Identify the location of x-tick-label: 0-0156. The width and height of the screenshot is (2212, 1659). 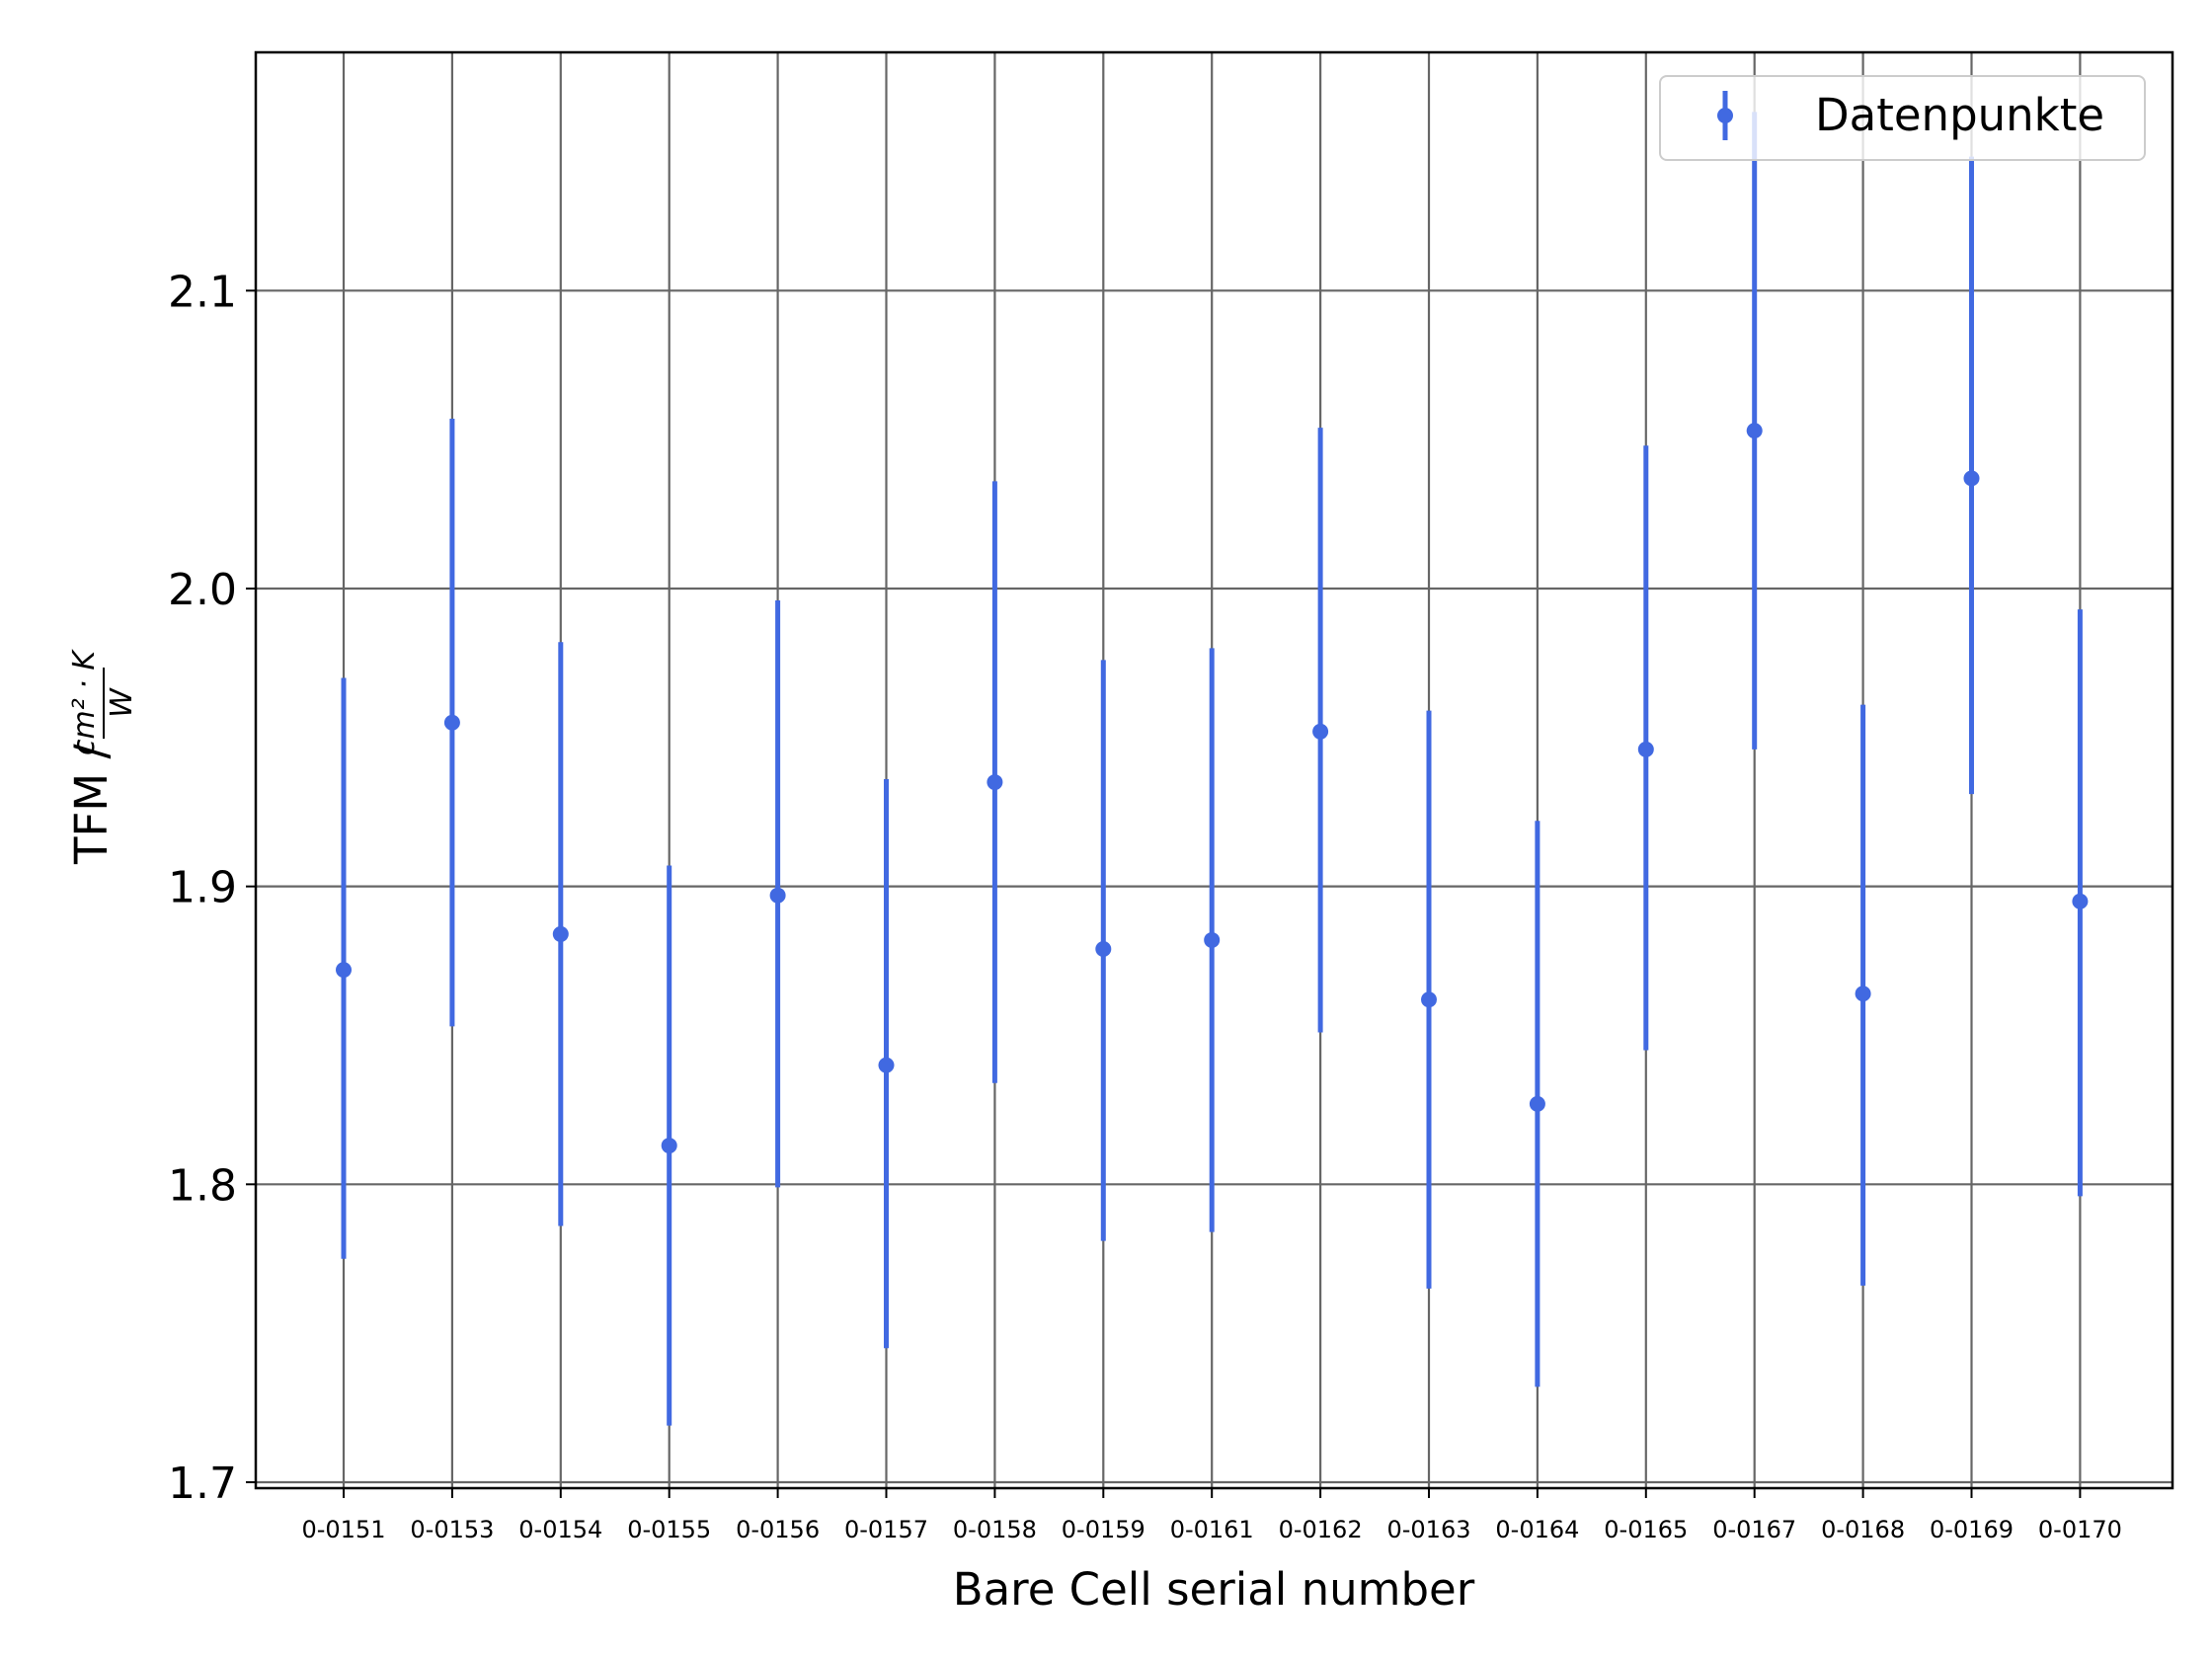
(778, 1529).